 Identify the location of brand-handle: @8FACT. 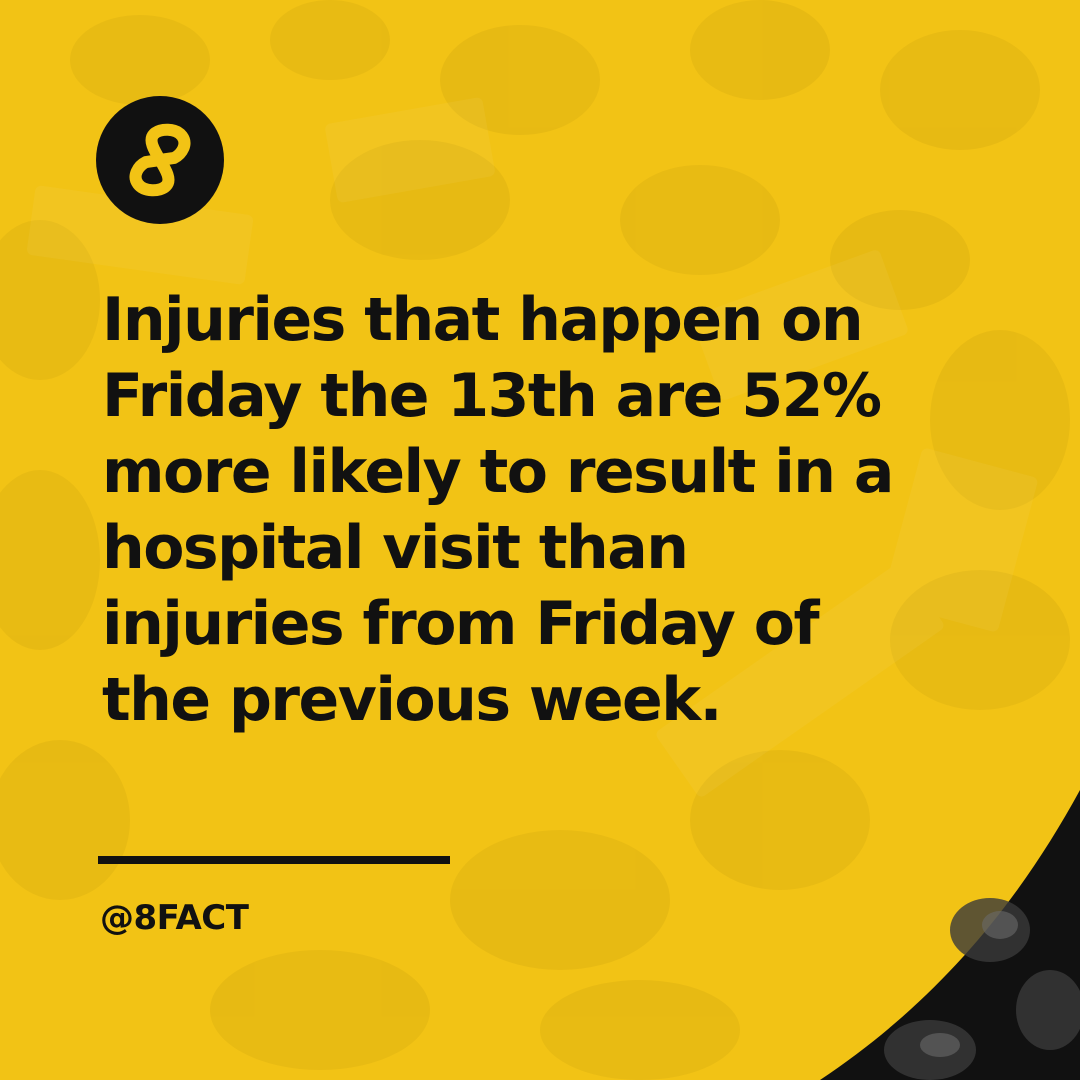
(174, 918).